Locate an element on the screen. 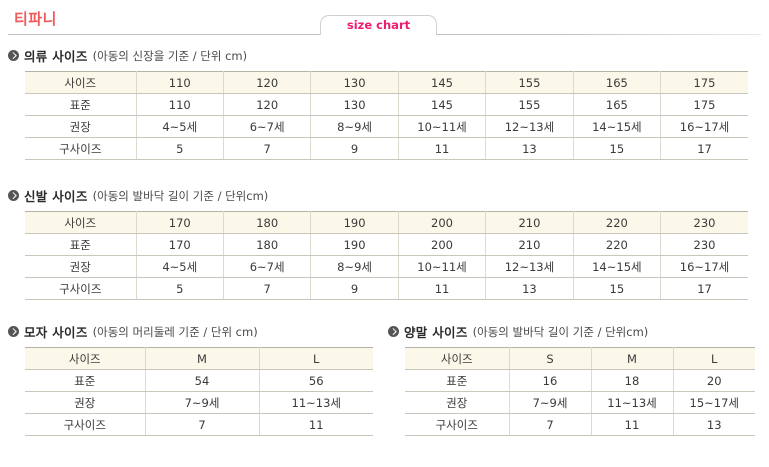 This screenshot has height=467, width=769. column-header: 120 is located at coordinates (267, 82).